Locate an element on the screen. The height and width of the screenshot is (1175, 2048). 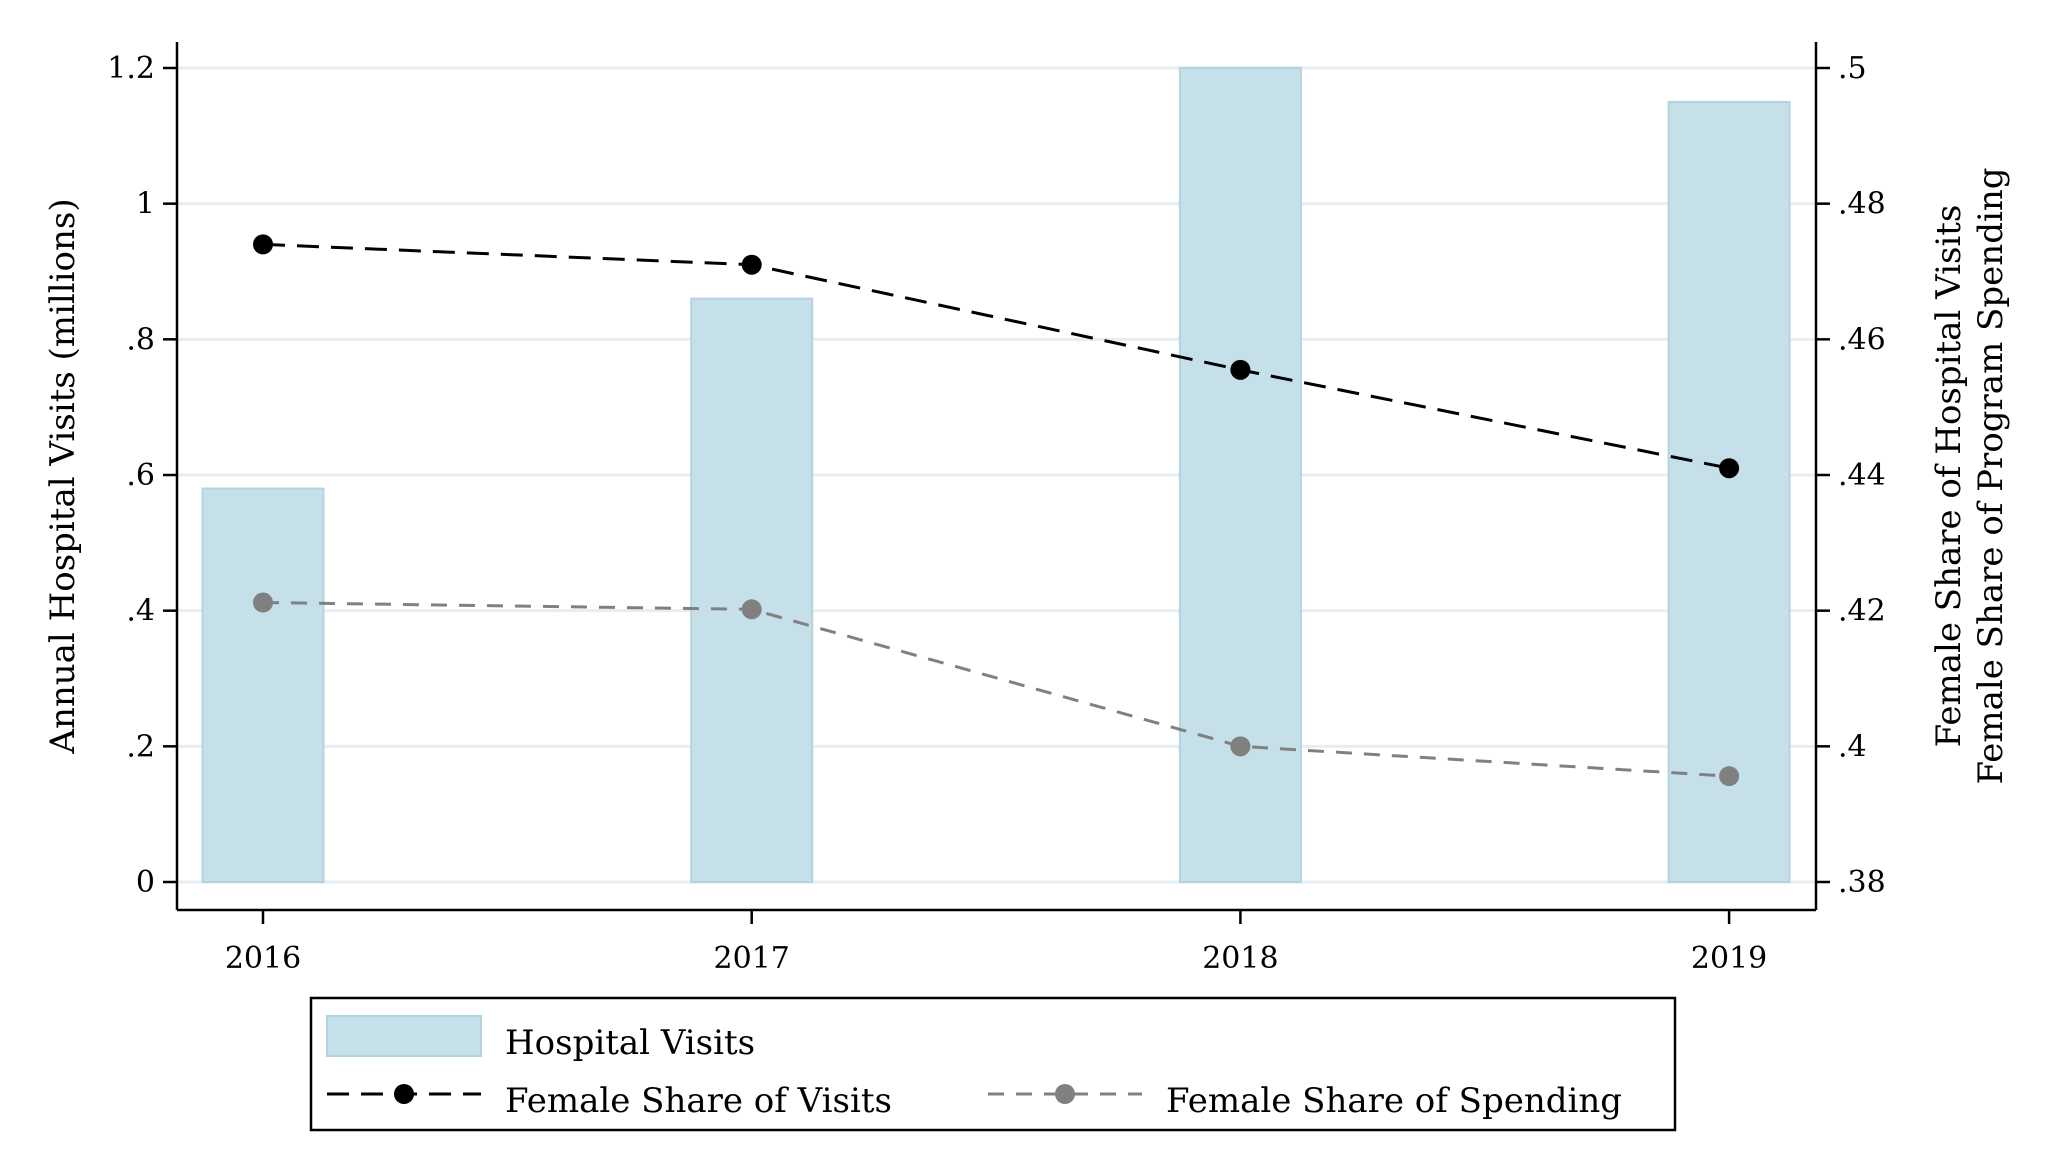
legend-marker-female-share-spending is located at coordinates (1065, 1094).